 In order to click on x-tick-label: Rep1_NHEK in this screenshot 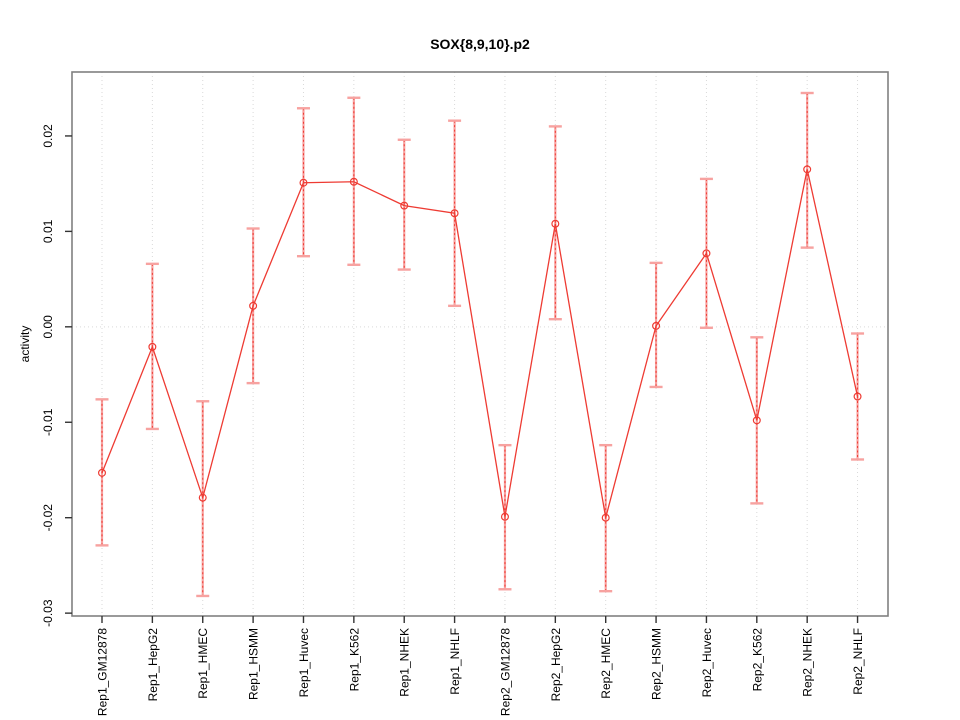, I will do `click(405, 662)`.